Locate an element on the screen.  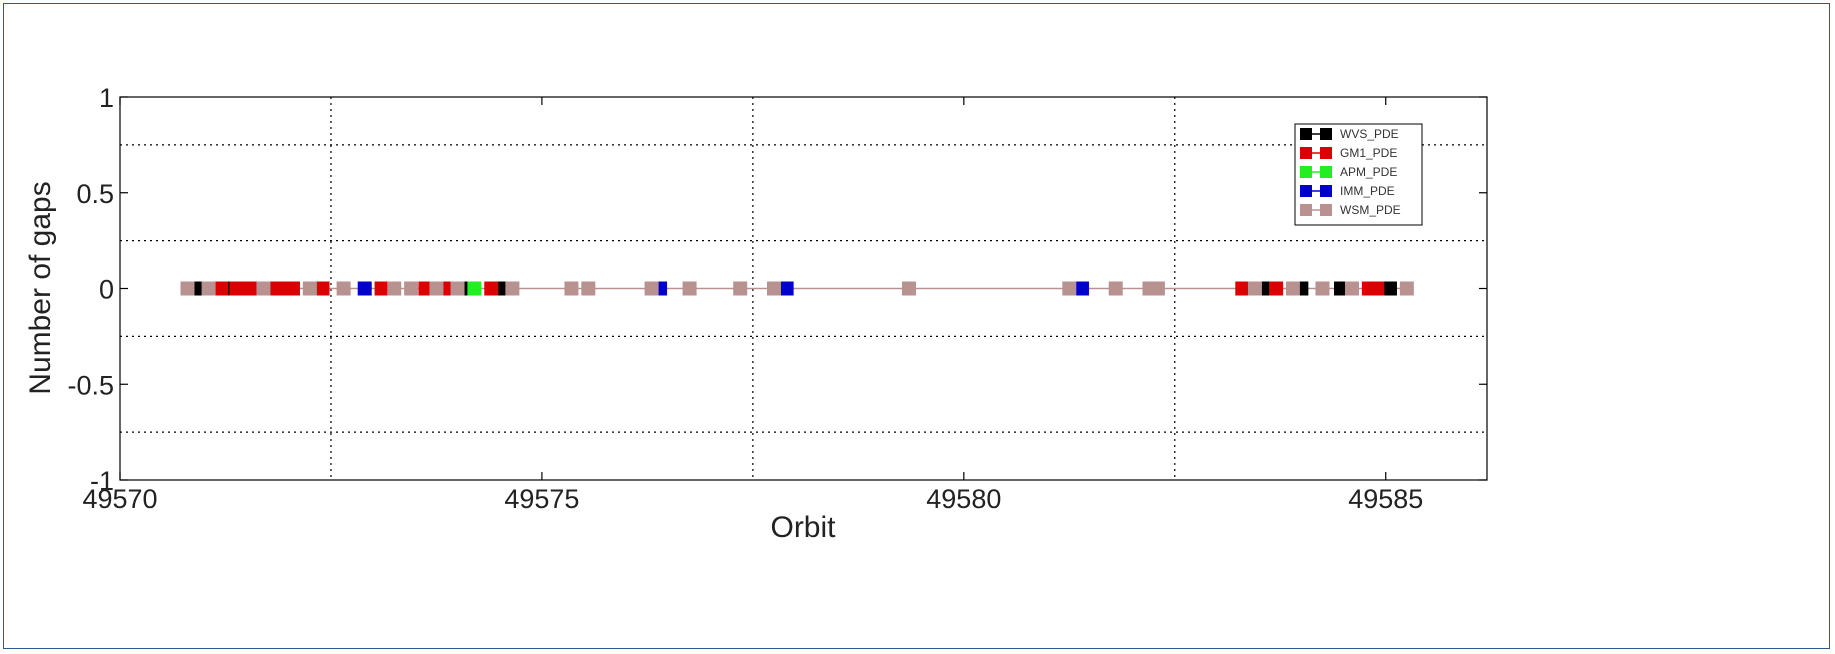
legend-label: APM_PDE is located at coordinates (1368, 172).